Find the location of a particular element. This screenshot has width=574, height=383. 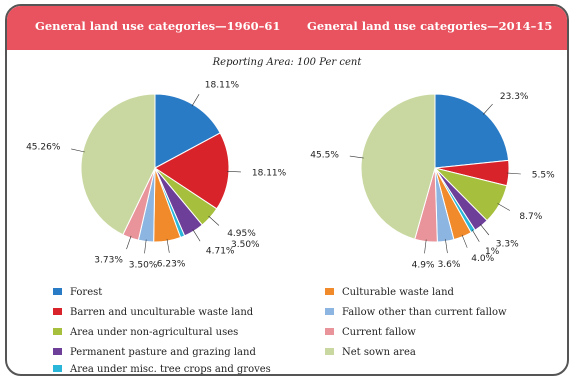

legend-label: Barren and unculturable waste land is located at coordinates (162, 312).